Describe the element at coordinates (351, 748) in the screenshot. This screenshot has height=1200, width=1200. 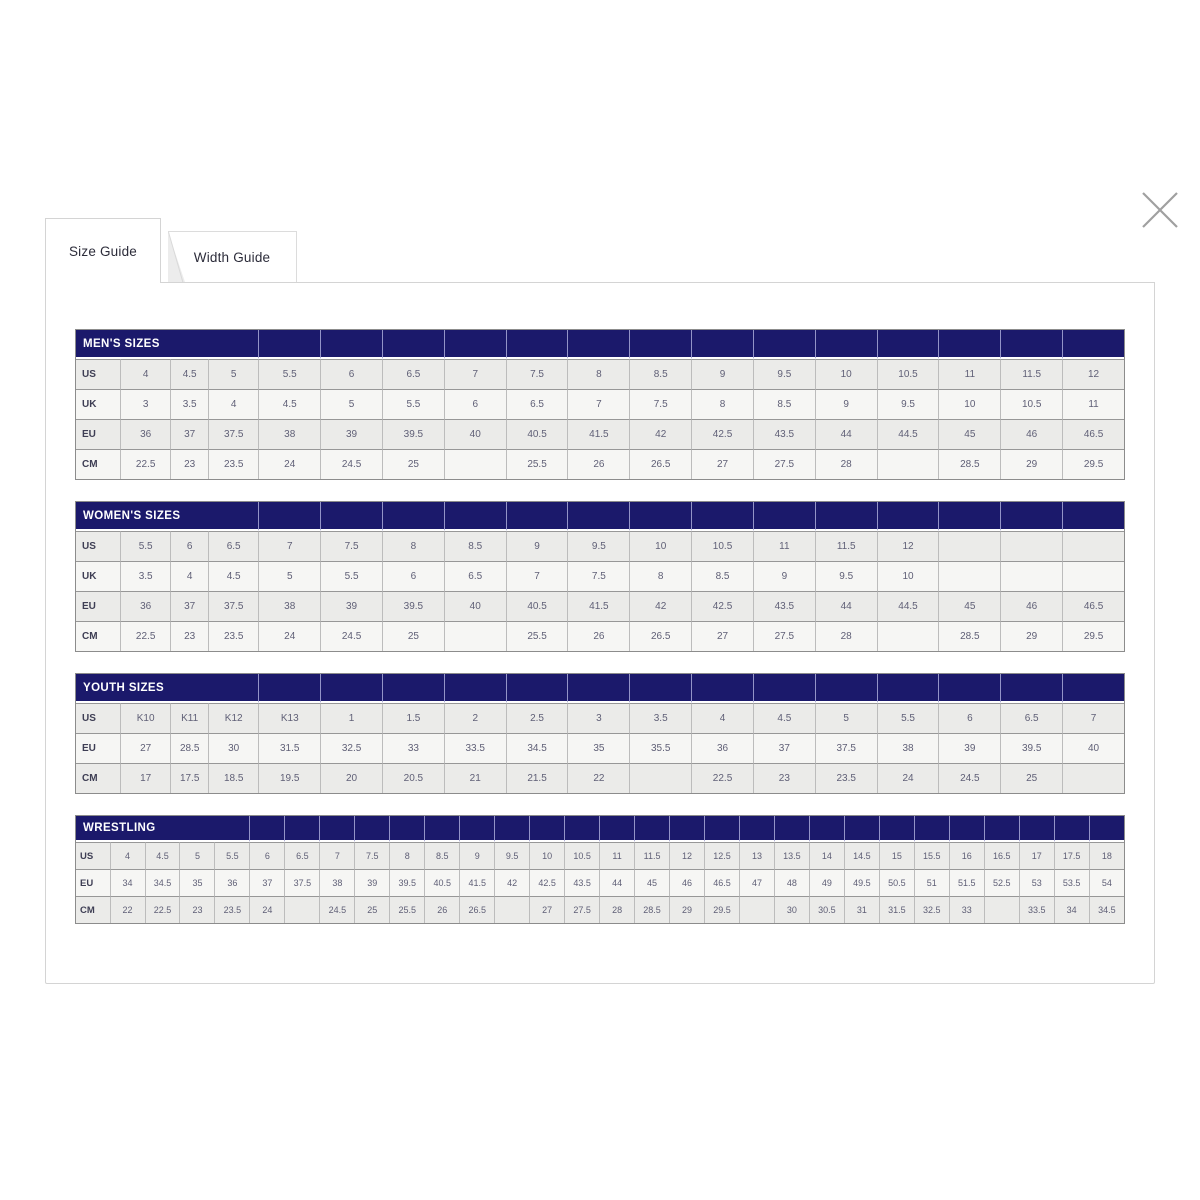
I see `size-cell: 32.5` at that location.